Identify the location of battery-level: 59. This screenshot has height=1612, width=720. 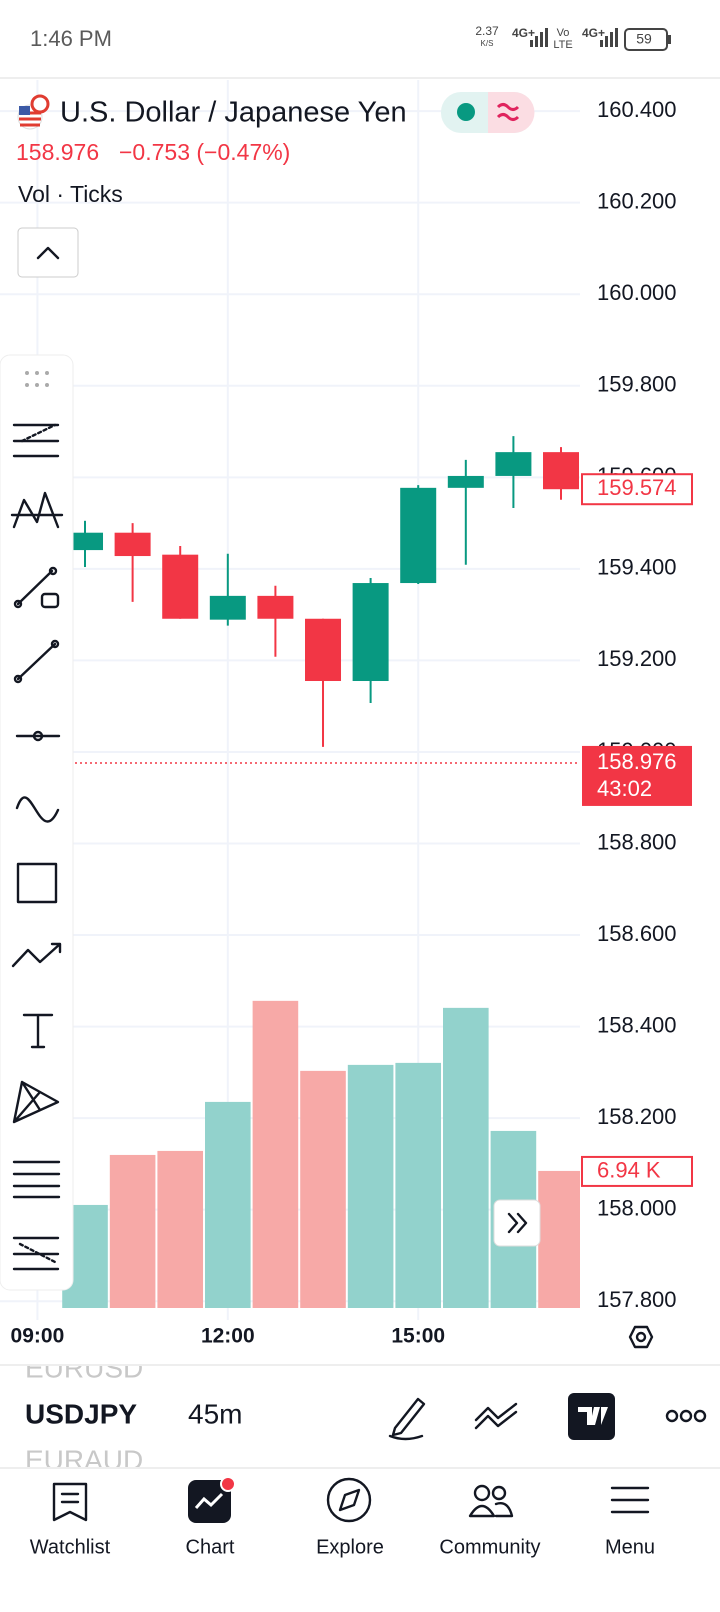
(644, 39).